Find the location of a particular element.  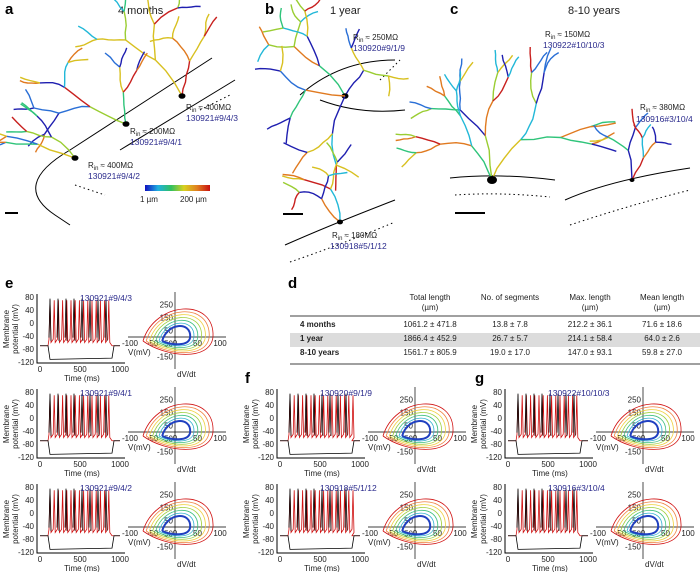

recording-id: 130922#10/10/3 is located at coordinates (579, 393).